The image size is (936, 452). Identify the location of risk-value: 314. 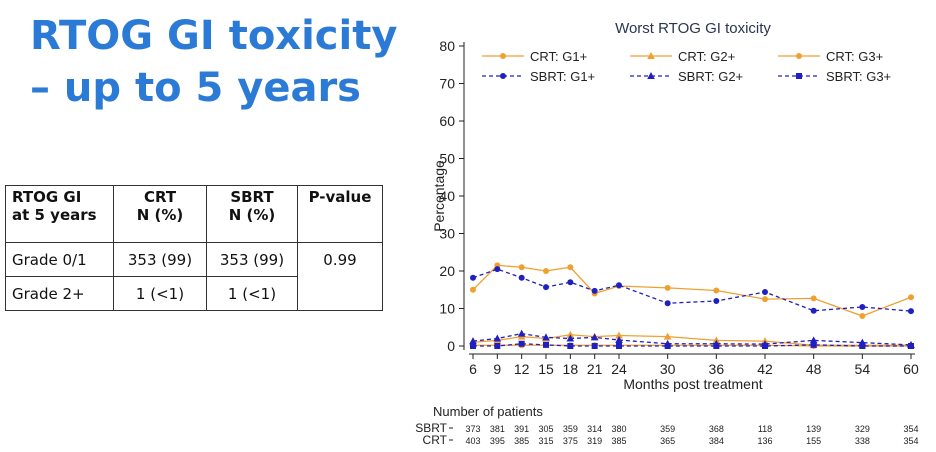
(594, 429).